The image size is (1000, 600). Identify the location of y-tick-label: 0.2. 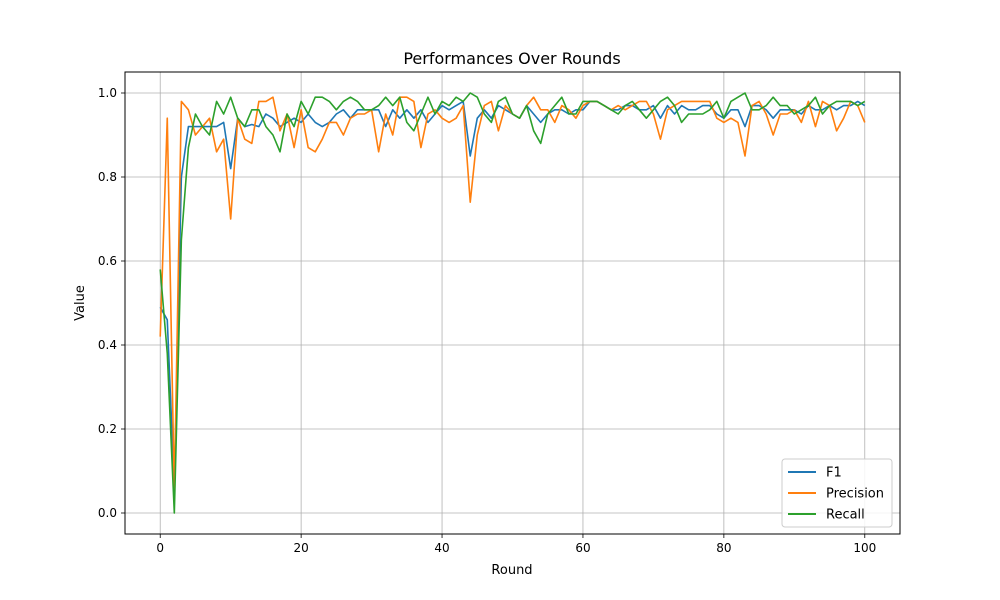
(107, 429).